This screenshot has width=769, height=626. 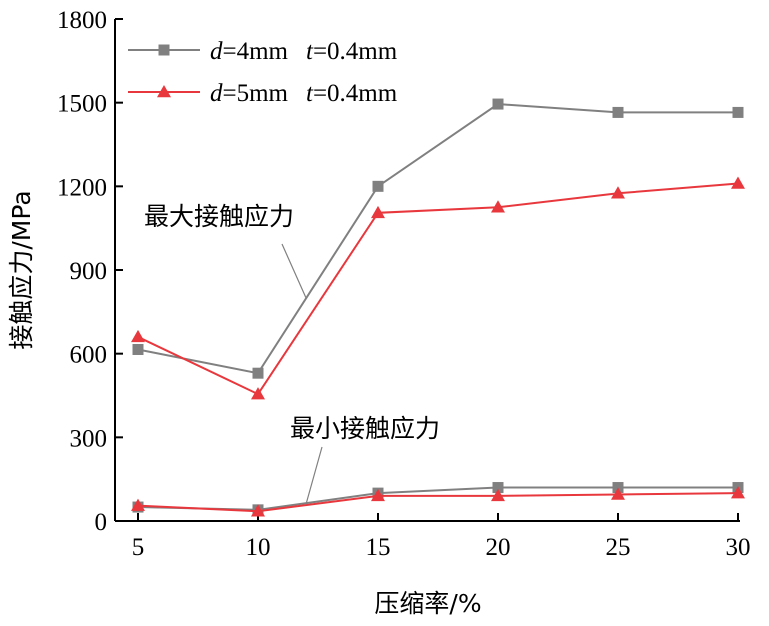 What do you see at coordinates (427, 603) in the screenshot?
I see `x-axis-label: 压缩率/%` at bounding box center [427, 603].